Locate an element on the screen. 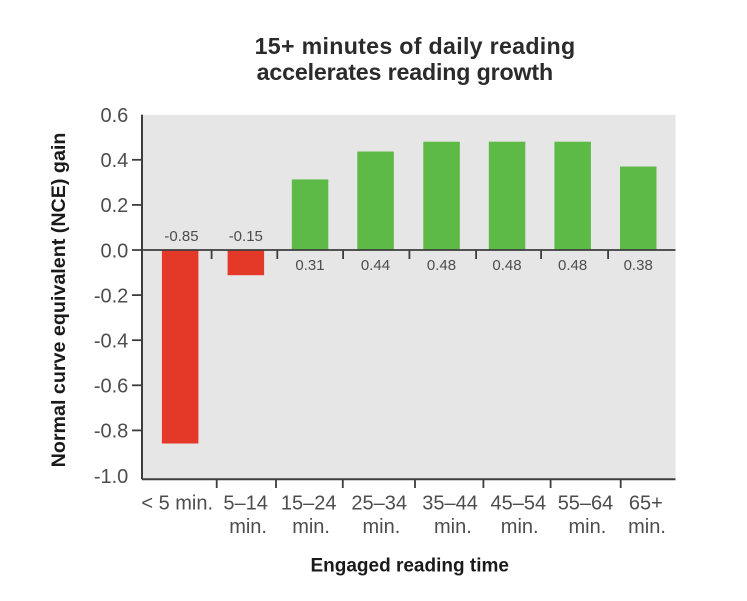 This screenshot has width=747, height=601. svg-text: 35–44 is located at coordinates (450, 504).